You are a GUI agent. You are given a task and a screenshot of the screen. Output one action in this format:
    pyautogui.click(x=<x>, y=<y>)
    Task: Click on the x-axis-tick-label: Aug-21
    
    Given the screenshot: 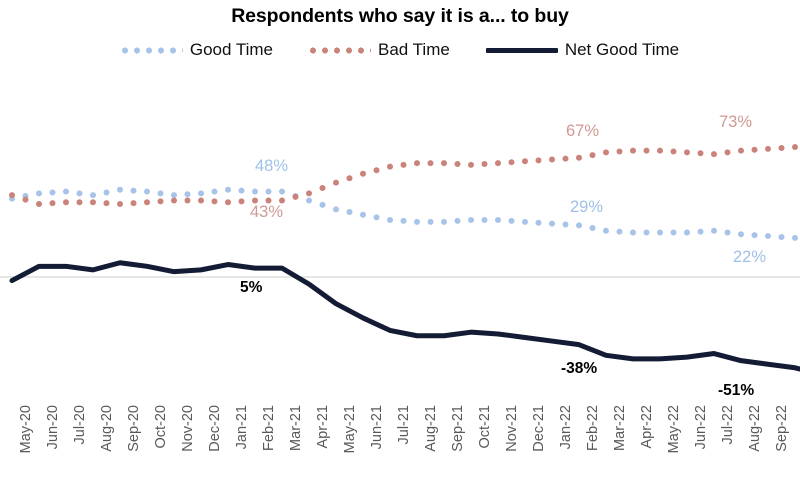 What is the action you would take?
    pyautogui.click(x=431, y=428)
    